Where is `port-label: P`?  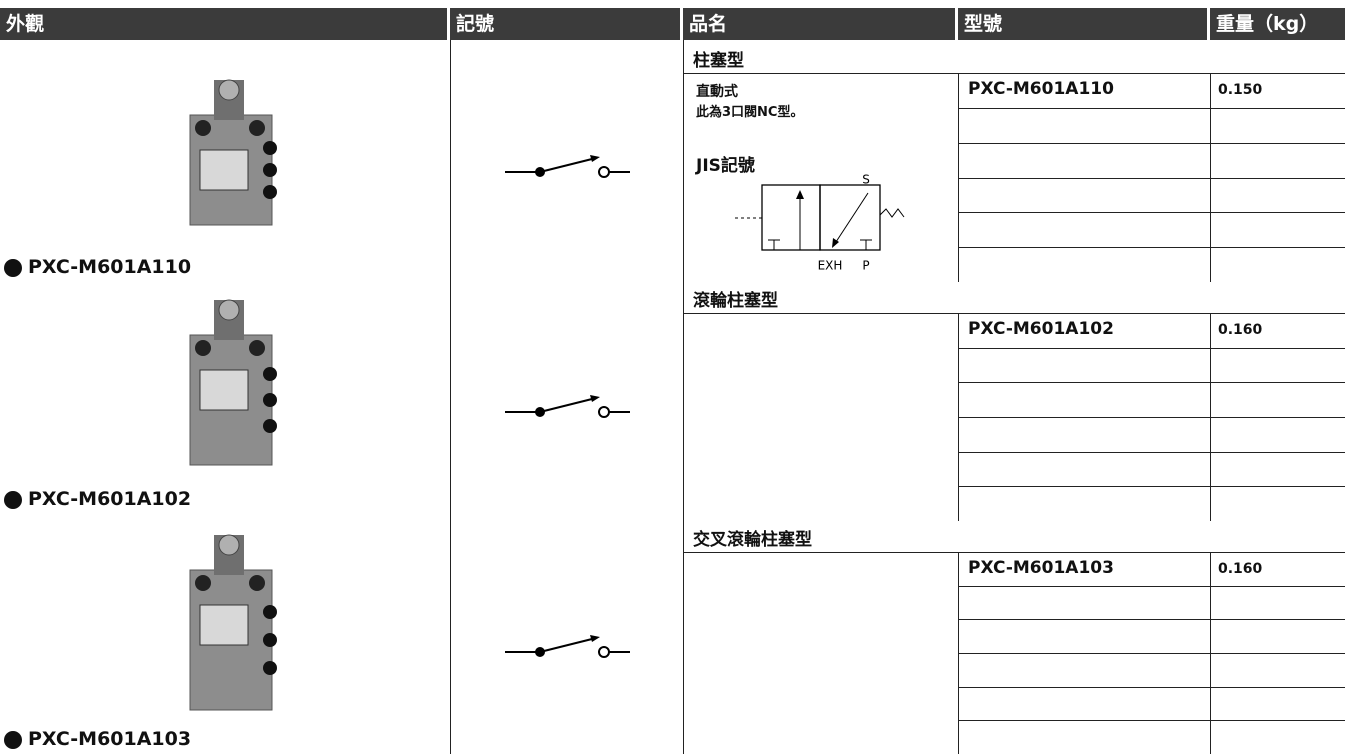 port-label: P is located at coordinates (865, 266).